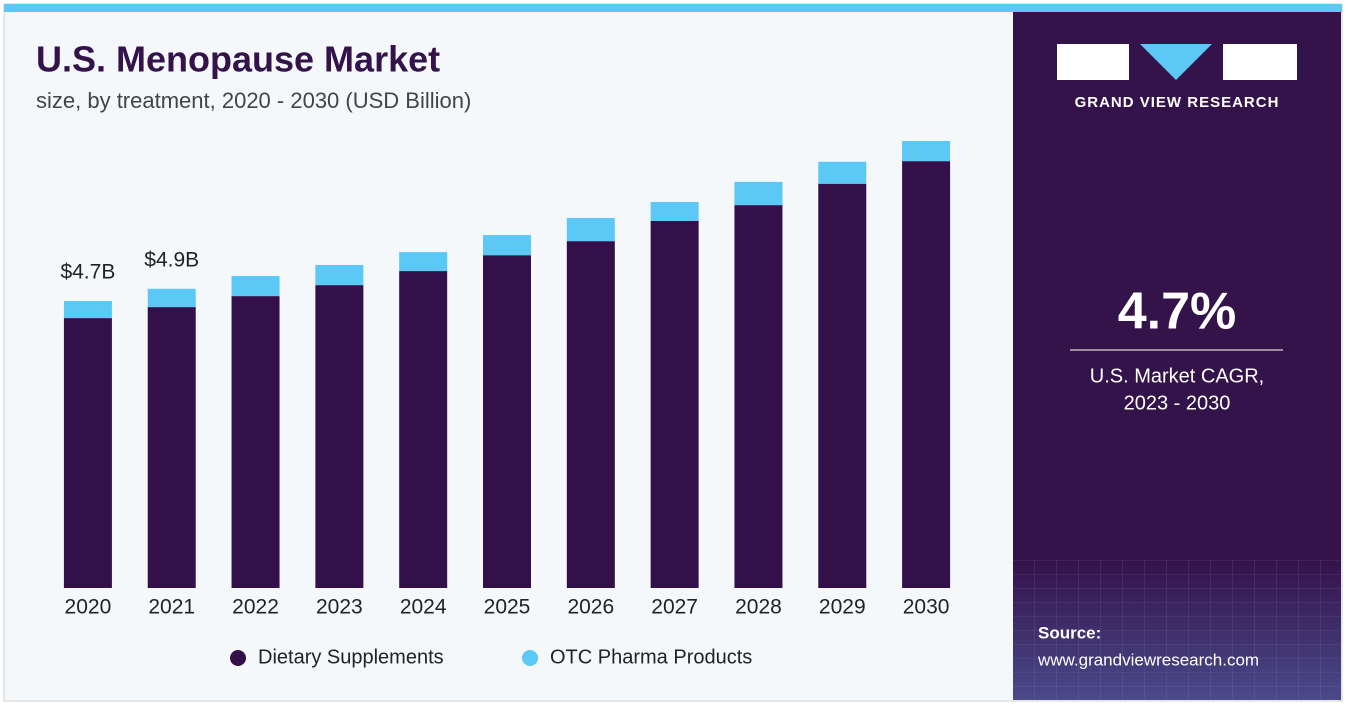 The width and height of the screenshot is (1348, 712). I want to click on x-tick-label: 2022, so click(255, 607).